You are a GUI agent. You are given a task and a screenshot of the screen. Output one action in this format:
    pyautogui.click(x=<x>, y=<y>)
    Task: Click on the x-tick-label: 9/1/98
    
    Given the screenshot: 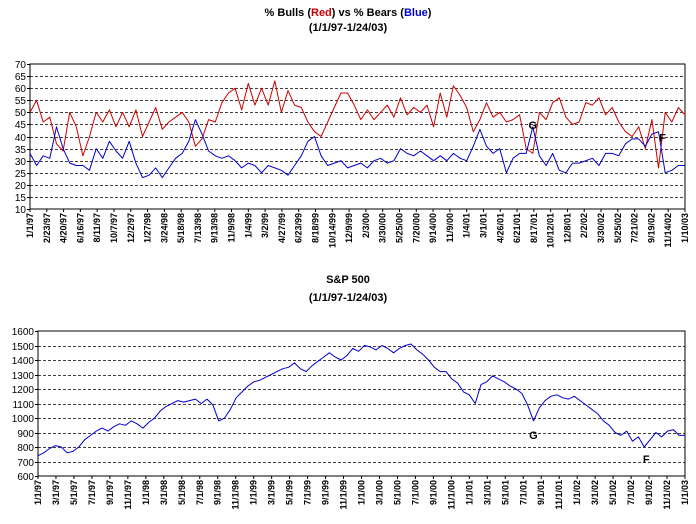 What is the action you would take?
    pyautogui.click(x=218, y=492)
    